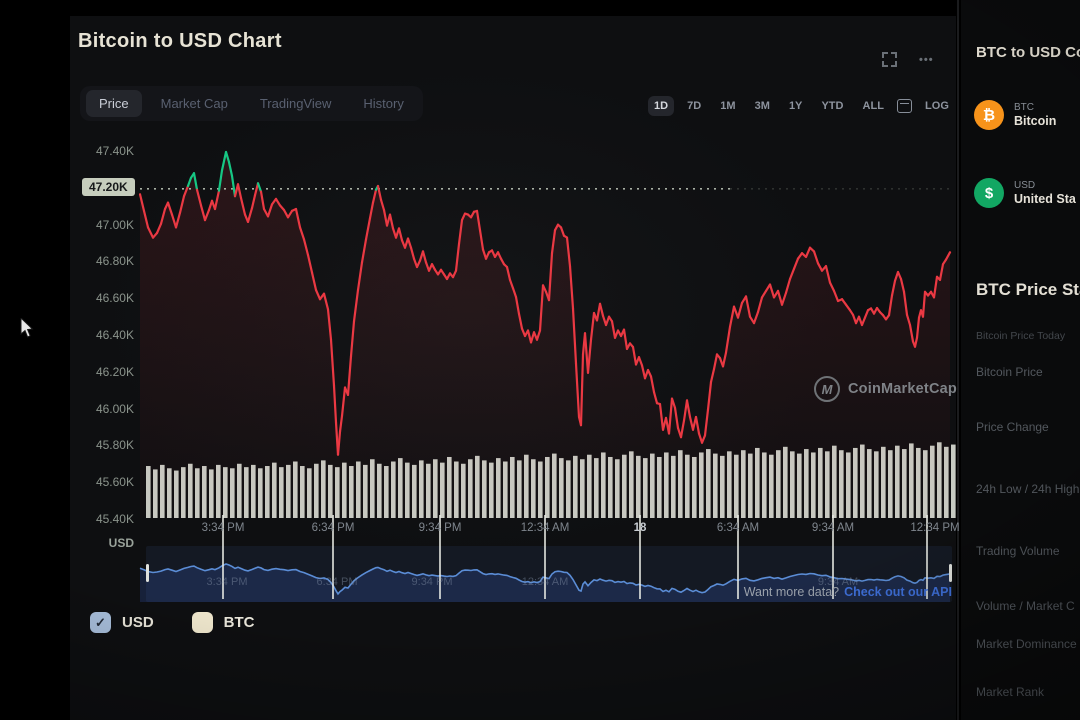  Describe the element at coordinates (1021, 336) in the screenshot. I see `stats-subtitle: Bitcoin Price Today` at that location.